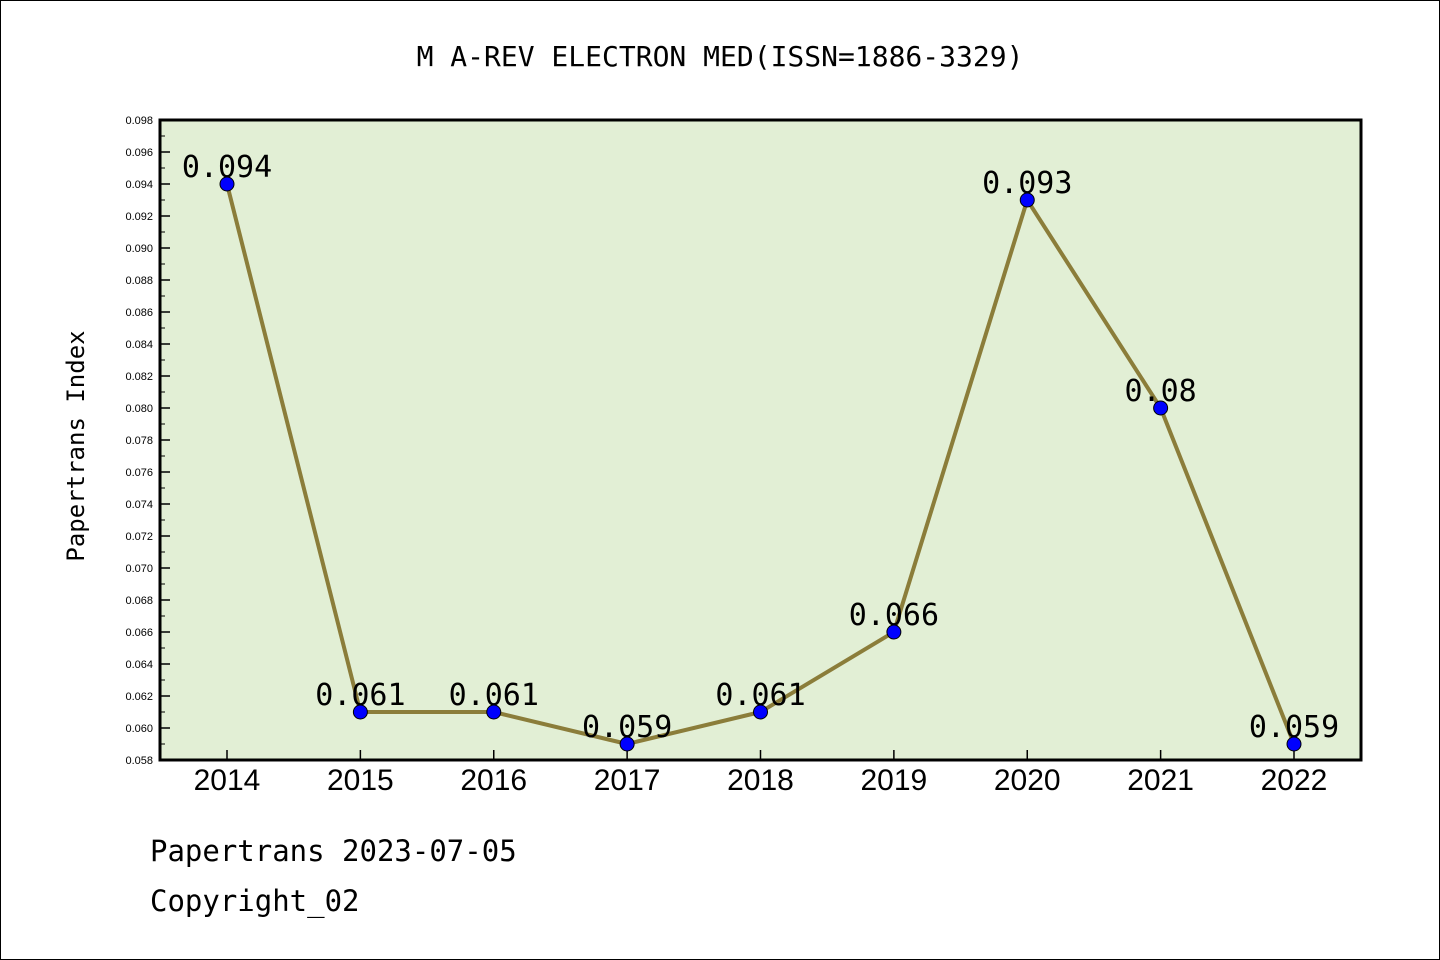 The image size is (1440, 960). What do you see at coordinates (1294, 780) in the screenshot?
I see `x-tick-label: 2022` at bounding box center [1294, 780].